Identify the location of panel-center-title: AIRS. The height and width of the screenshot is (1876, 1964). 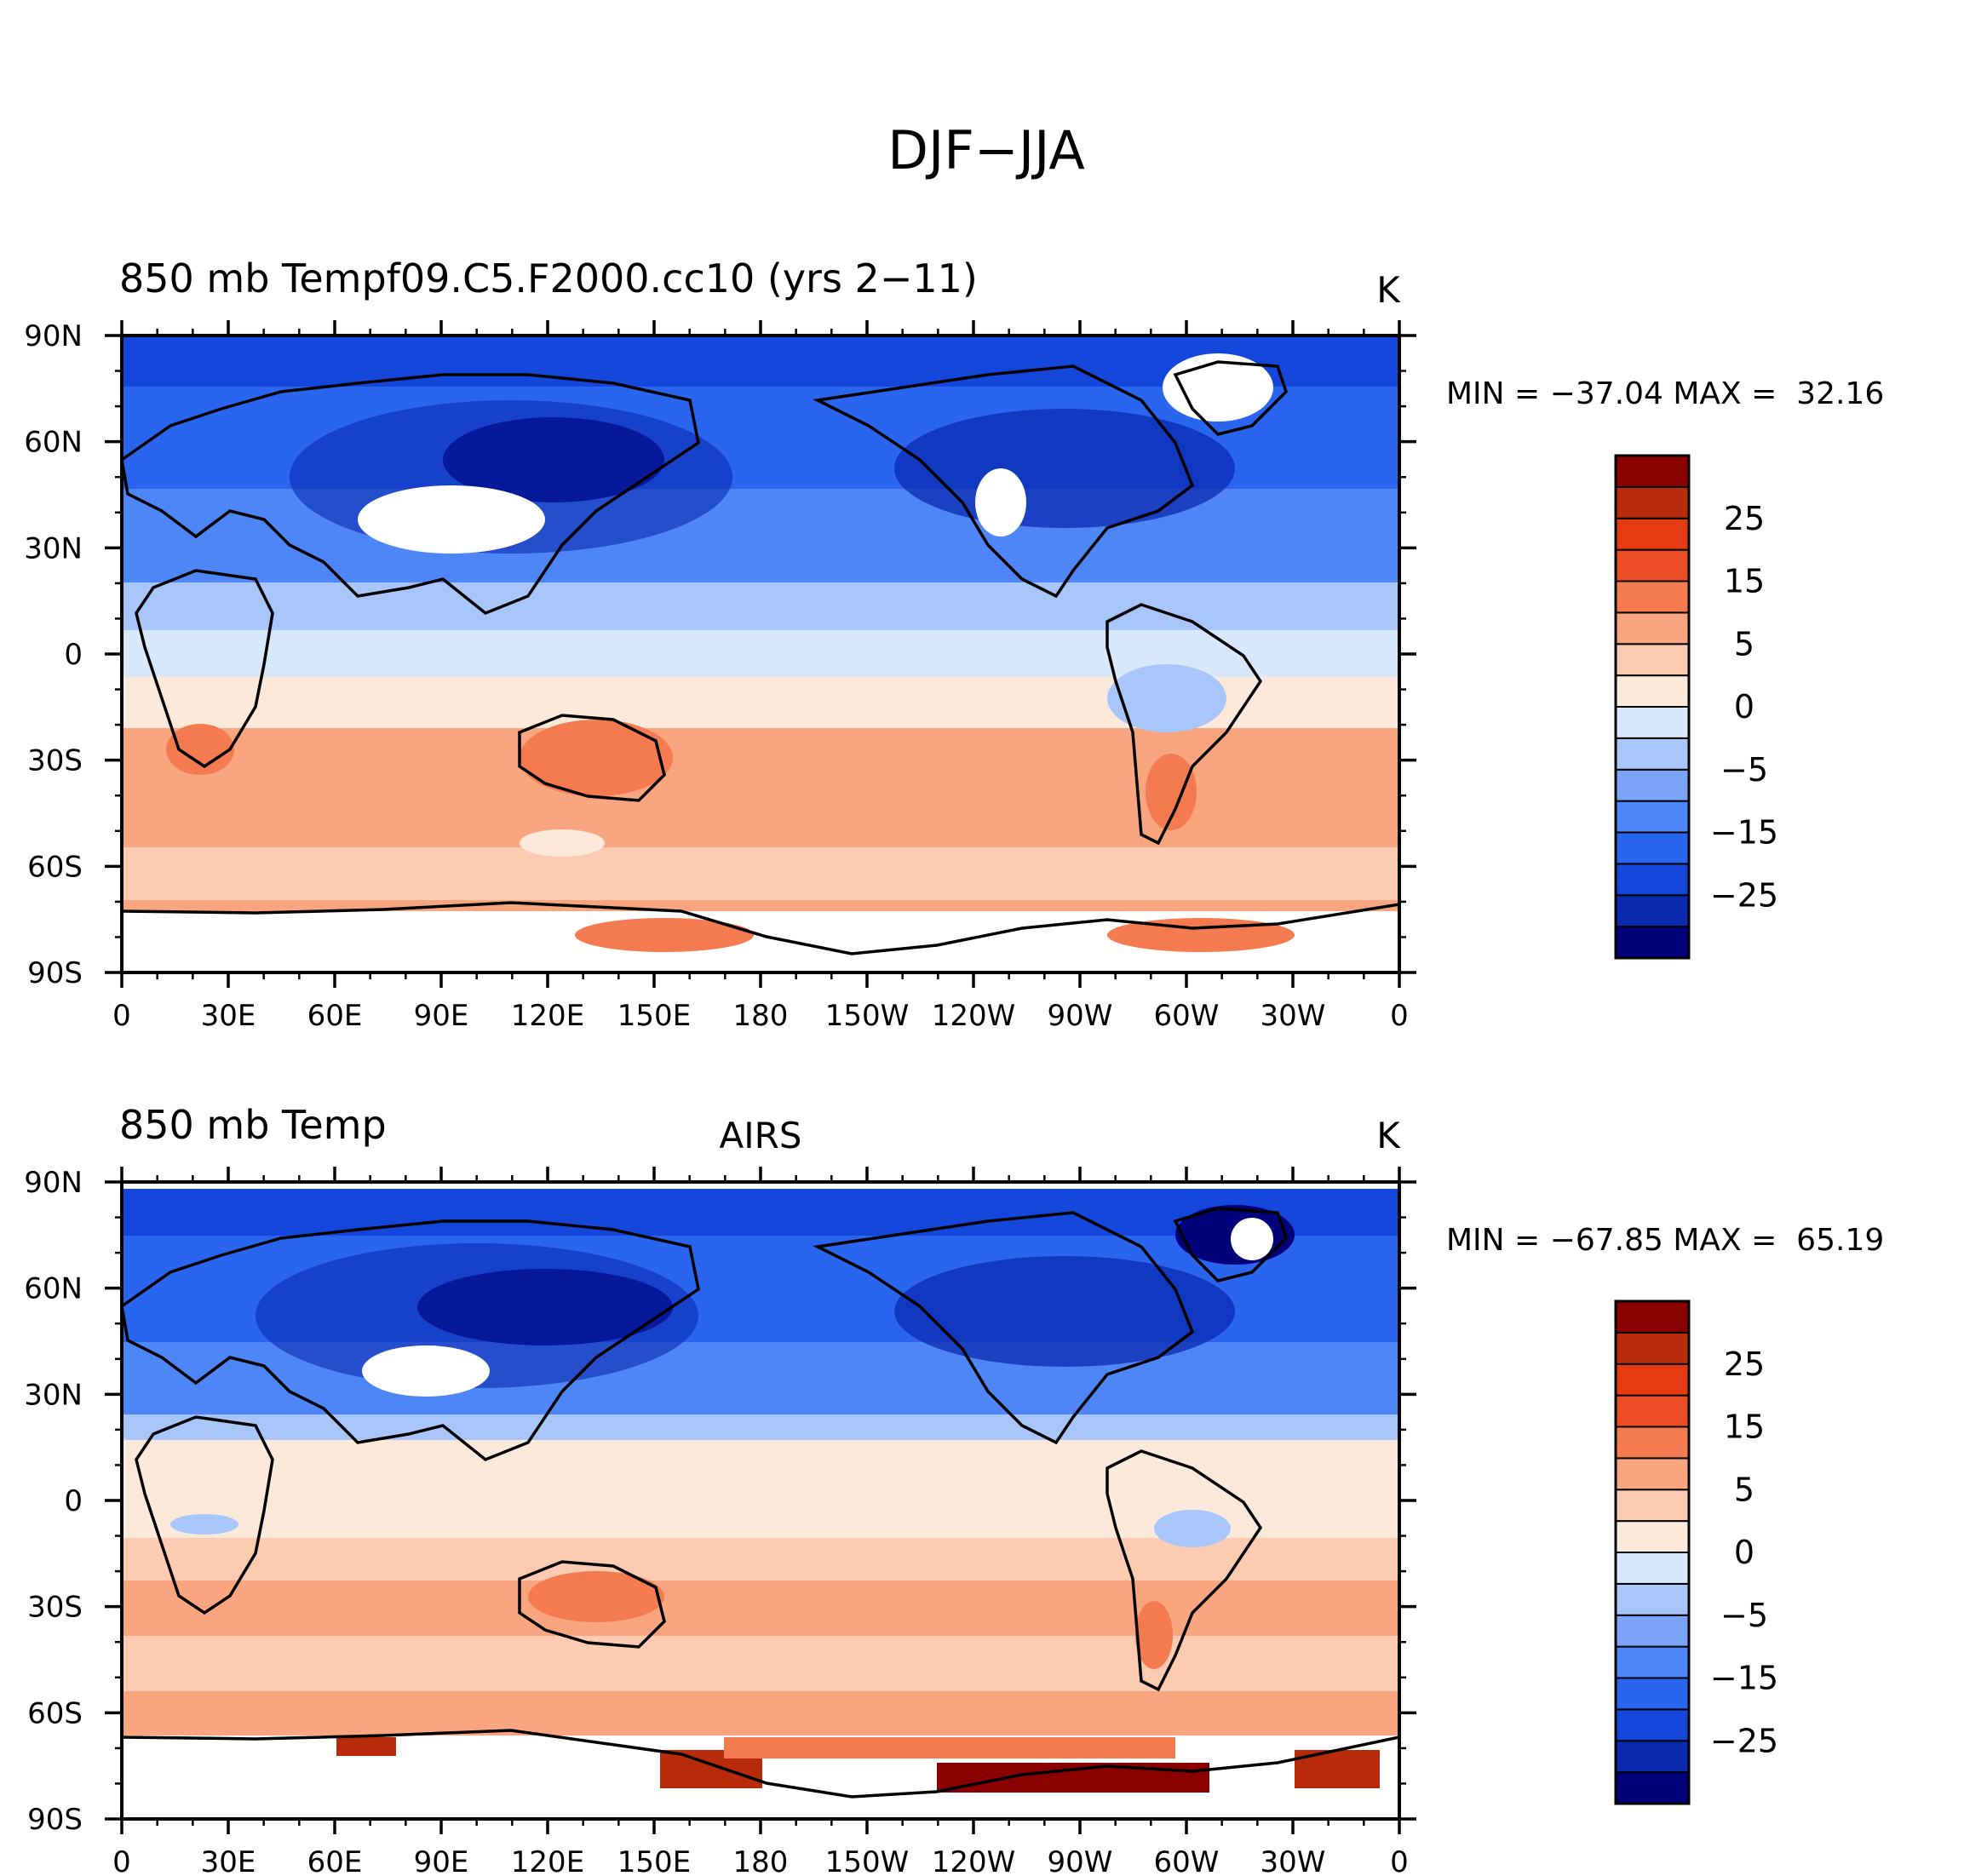
(761, 1135).